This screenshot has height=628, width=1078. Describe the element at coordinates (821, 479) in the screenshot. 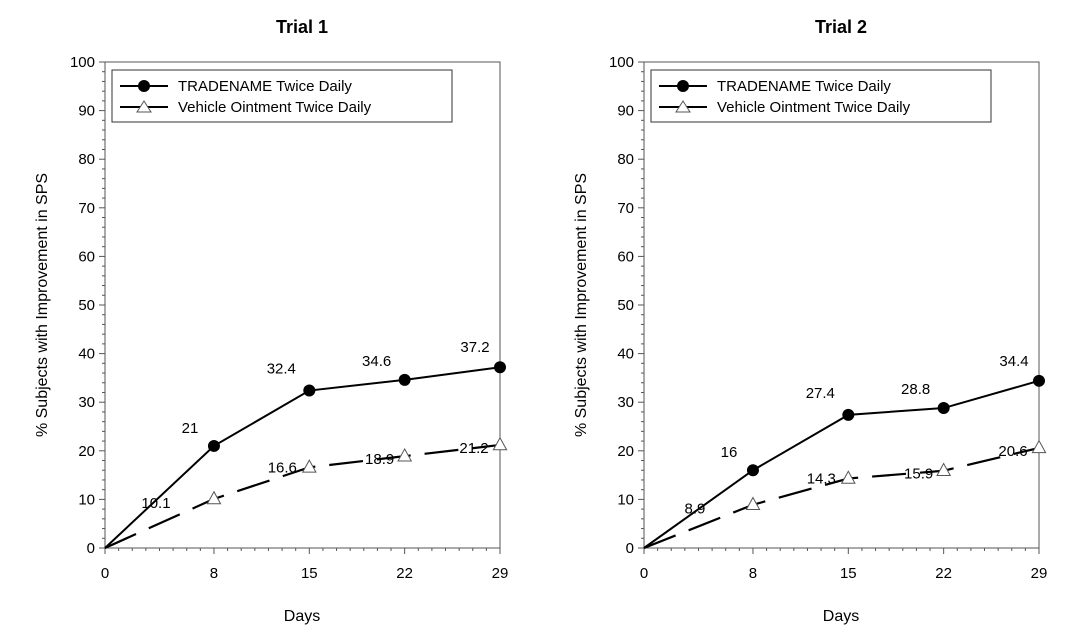

I see `data-label: 14.3` at that location.